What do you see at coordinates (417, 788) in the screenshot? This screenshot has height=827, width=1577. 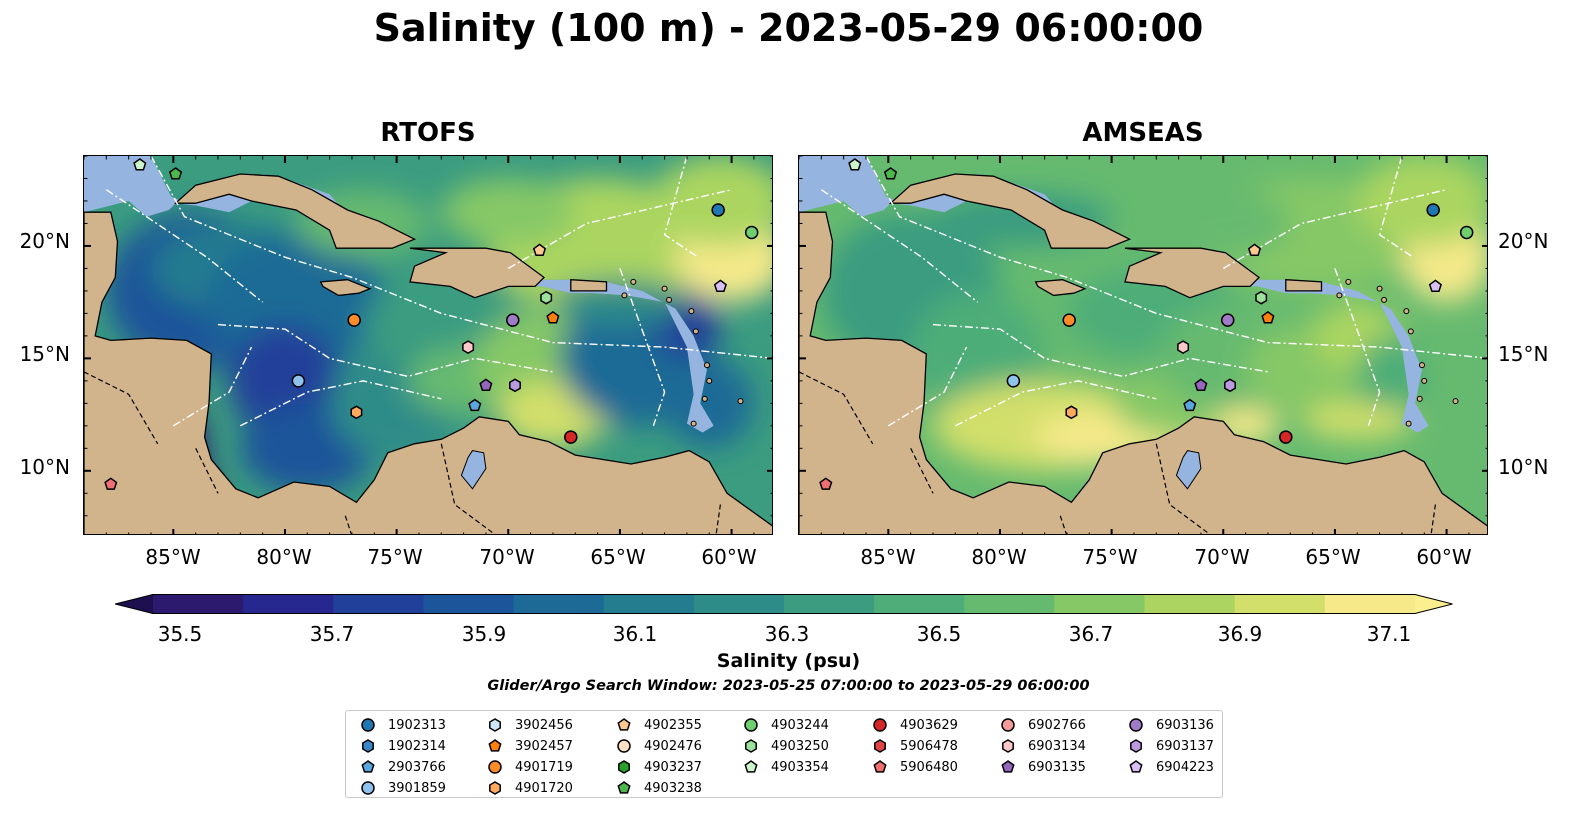 I see `legend-label: 3901859` at bounding box center [417, 788].